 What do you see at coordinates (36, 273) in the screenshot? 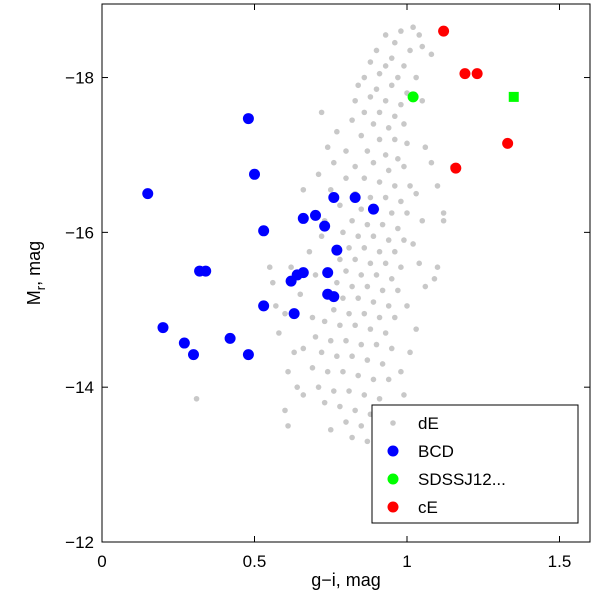
I see `y-axis-label: Mr, mag` at bounding box center [36, 273].